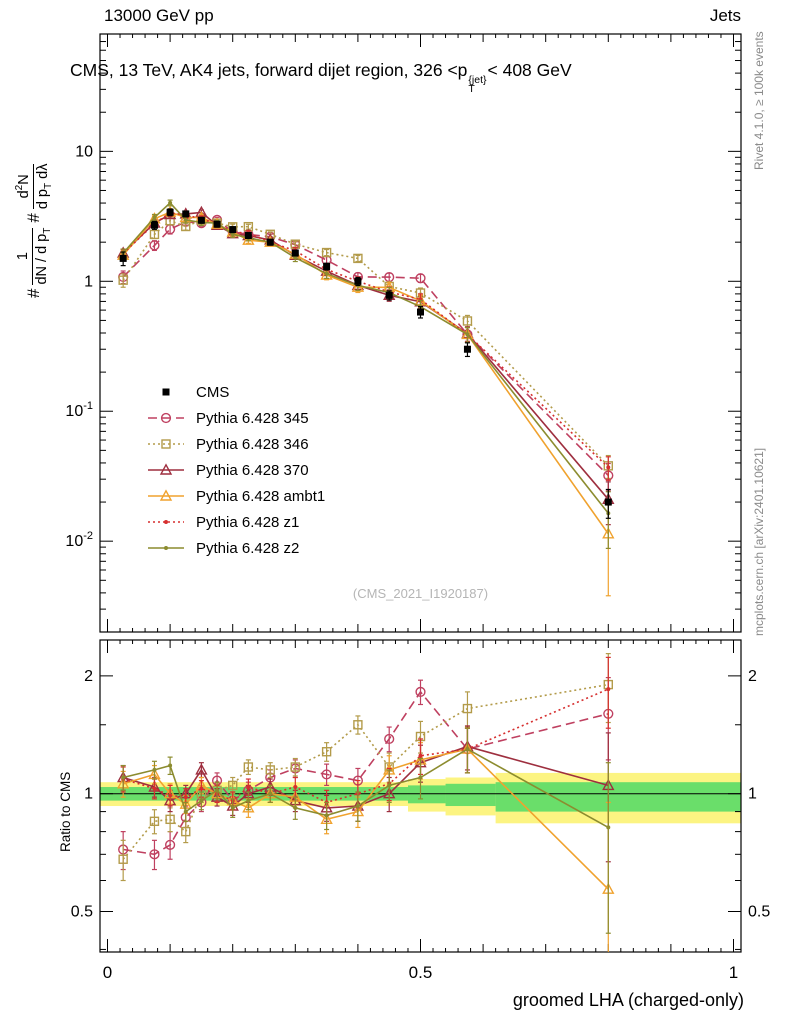 Image resolution: width=786 pixels, height=1024 pixels. I want to click on legend-label: Pythia 6.428 z2, so click(248, 548).